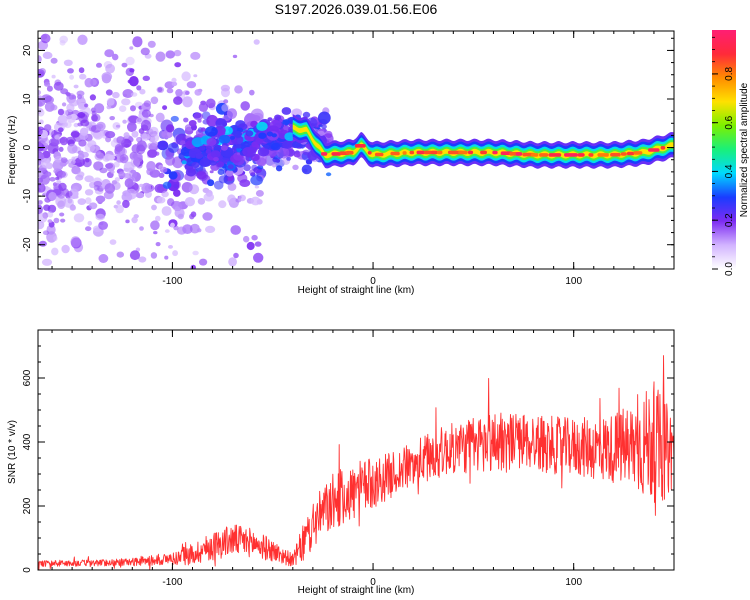 The width and height of the screenshot is (750, 600). Describe the element at coordinates (356, 290) in the screenshot. I see `spectrogram-x-axis-label: Height of straight line (km)` at that location.